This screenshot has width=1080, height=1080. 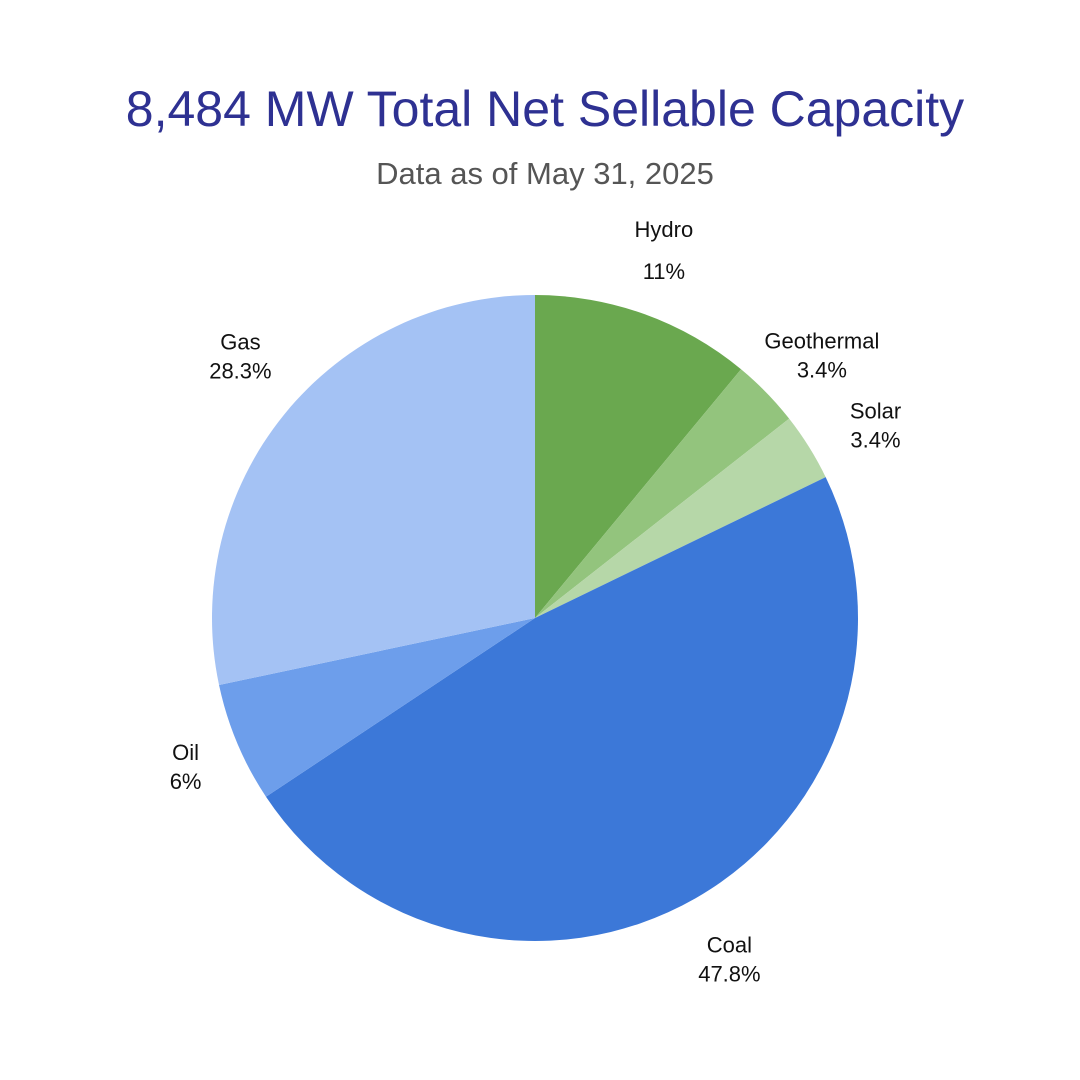 What do you see at coordinates (186, 767) in the screenshot?
I see `slice-label-oil: Oil 6%` at bounding box center [186, 767].